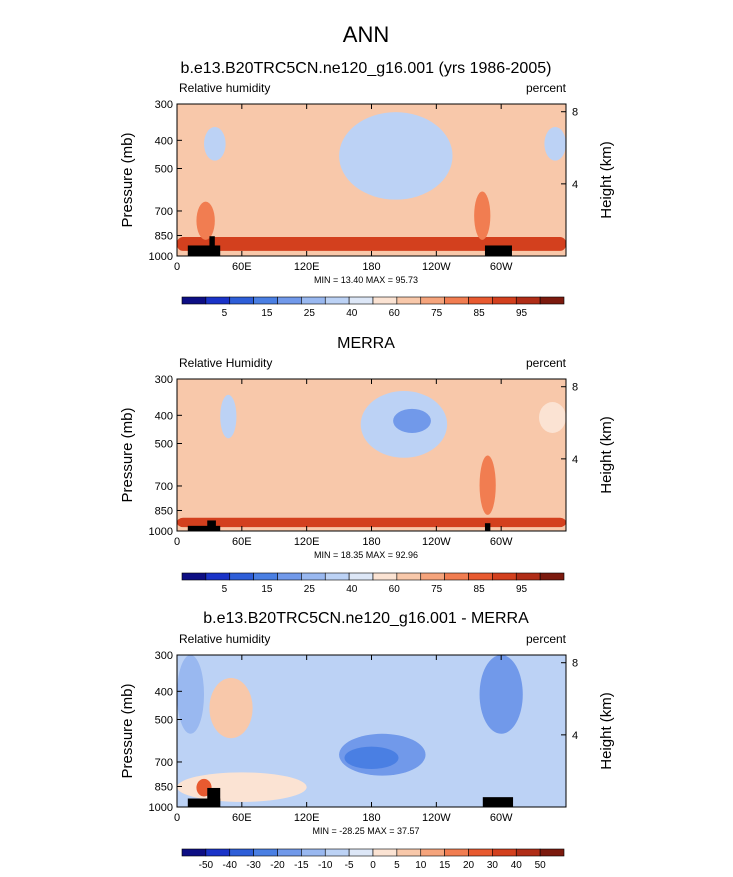 Image resolution: width=733 pixels, height=877 pixels. What do you see at coordinates (224, 88) in the screenshot?
I see `variable-label: Relative humidity` at bounding box center [224, 88].